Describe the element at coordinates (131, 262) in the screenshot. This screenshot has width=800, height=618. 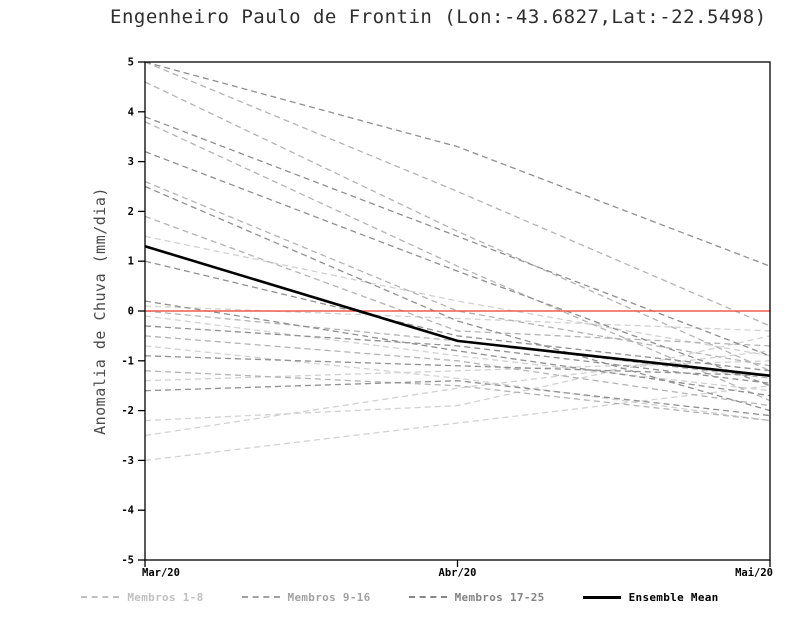
I see `y-tick-label: 1` at that location.